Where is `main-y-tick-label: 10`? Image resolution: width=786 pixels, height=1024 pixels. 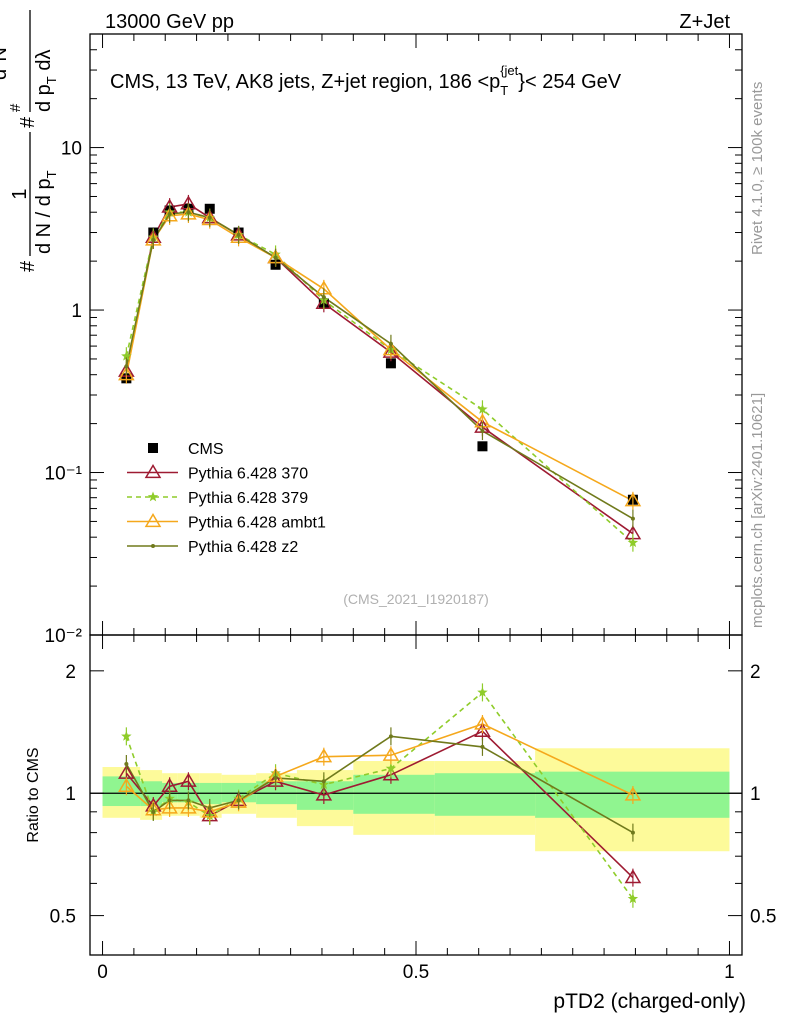
main-y-tick-label: 10 is located at coordinates (71, 149).